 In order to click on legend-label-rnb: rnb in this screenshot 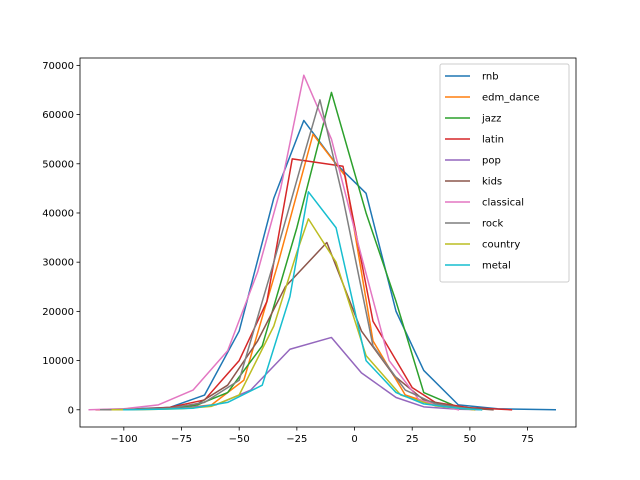, I will do `click(490, 77)`.